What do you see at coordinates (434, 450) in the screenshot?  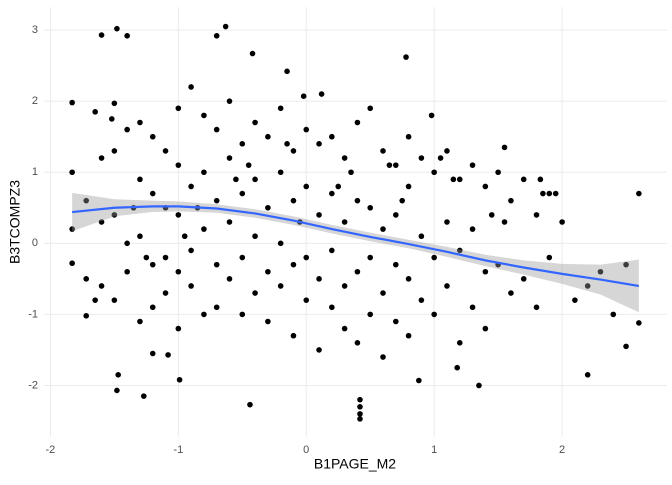 I see `x-tick-label: 1` at bounding box center [434, 450].